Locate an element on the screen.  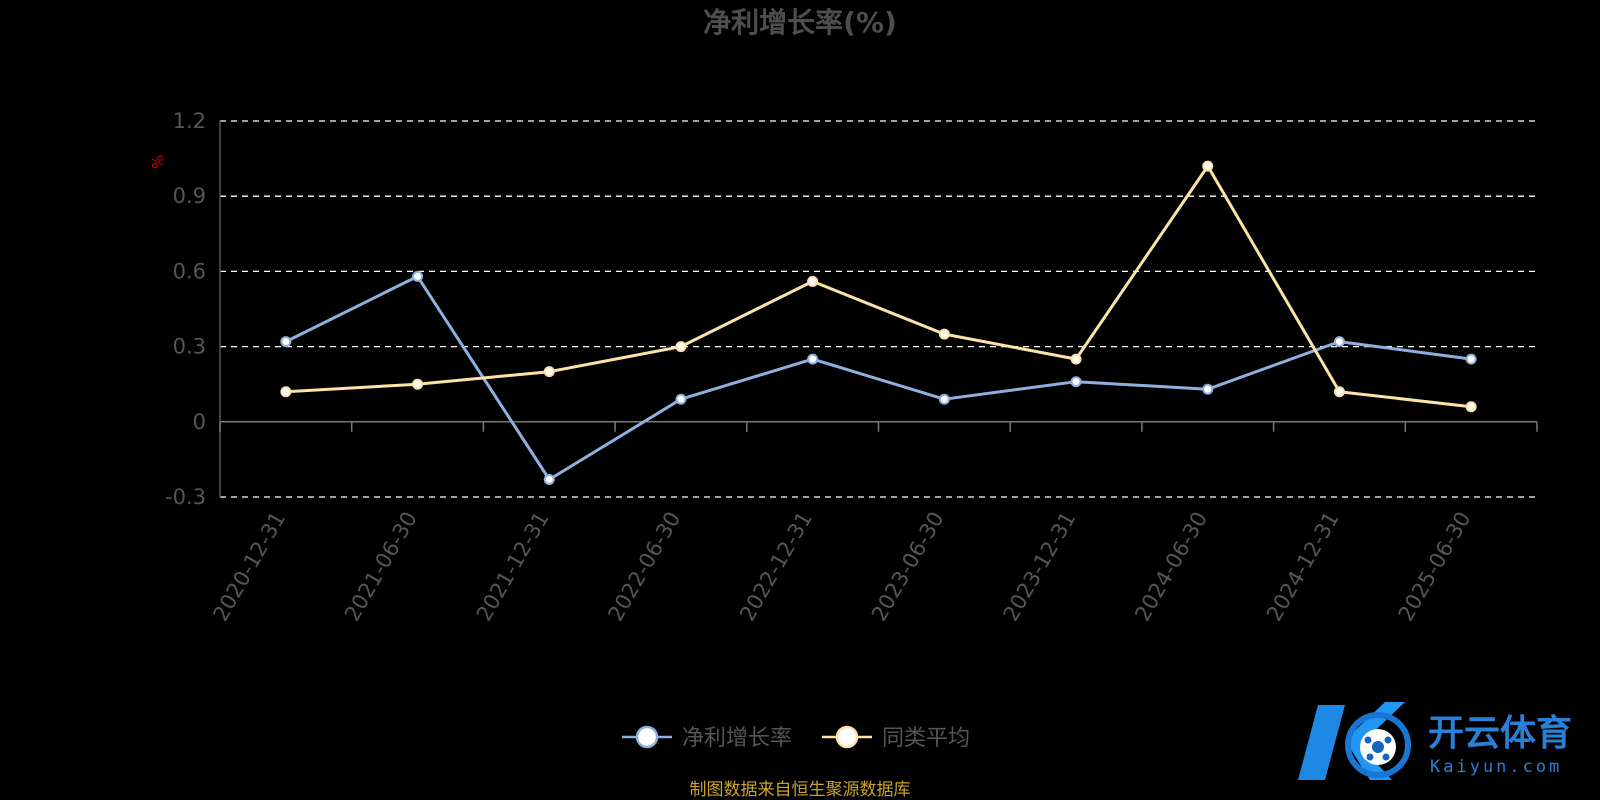
x-tick-label: 2023-06-30 is located at coordinates (908, 567).